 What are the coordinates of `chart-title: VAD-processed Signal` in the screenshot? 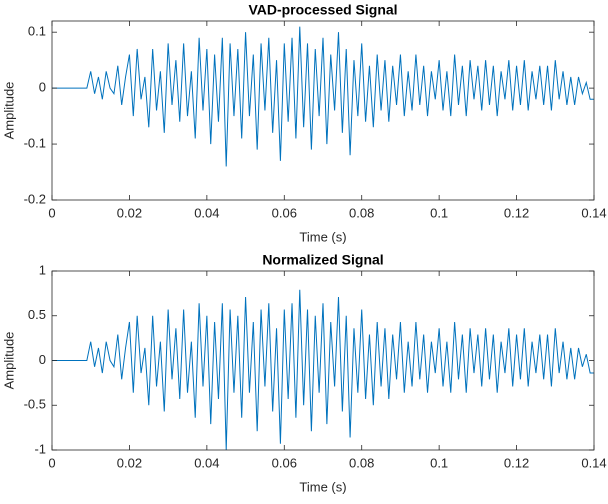 It's located at (322, 10).